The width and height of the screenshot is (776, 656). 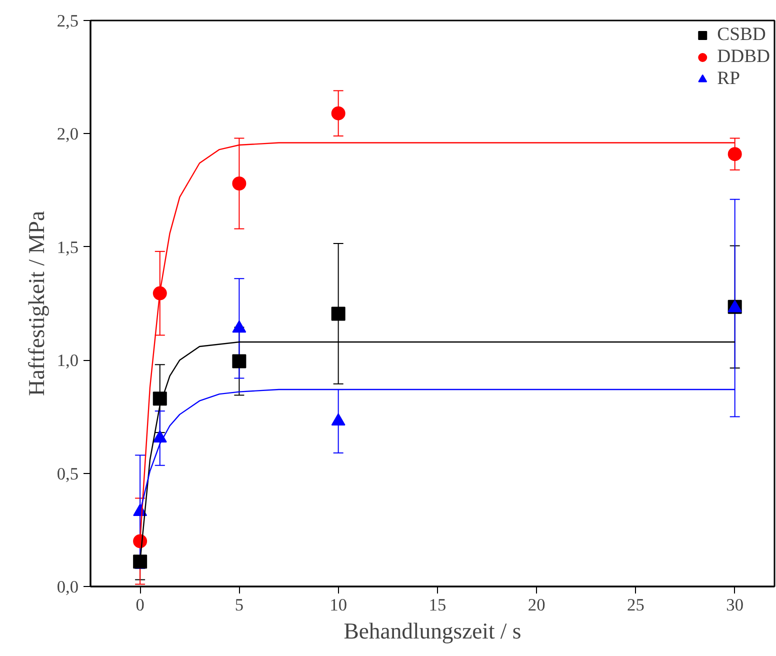 What do you see at coordinates (67, 247) in the screenshot?
I see `y-tick-label: 1,5` at bounding box center [67, 247].